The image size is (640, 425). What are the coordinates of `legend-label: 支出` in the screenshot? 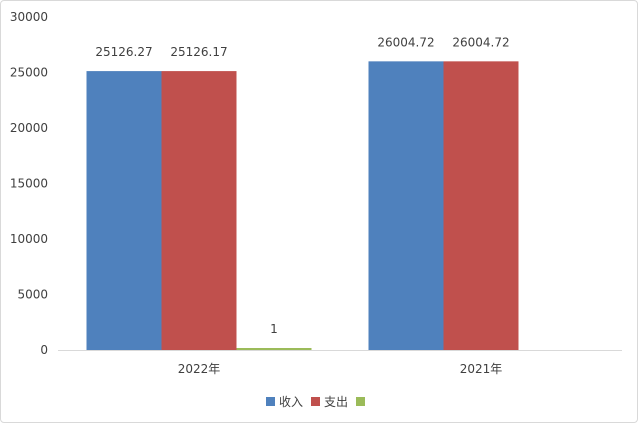 It's located at (336, 402).